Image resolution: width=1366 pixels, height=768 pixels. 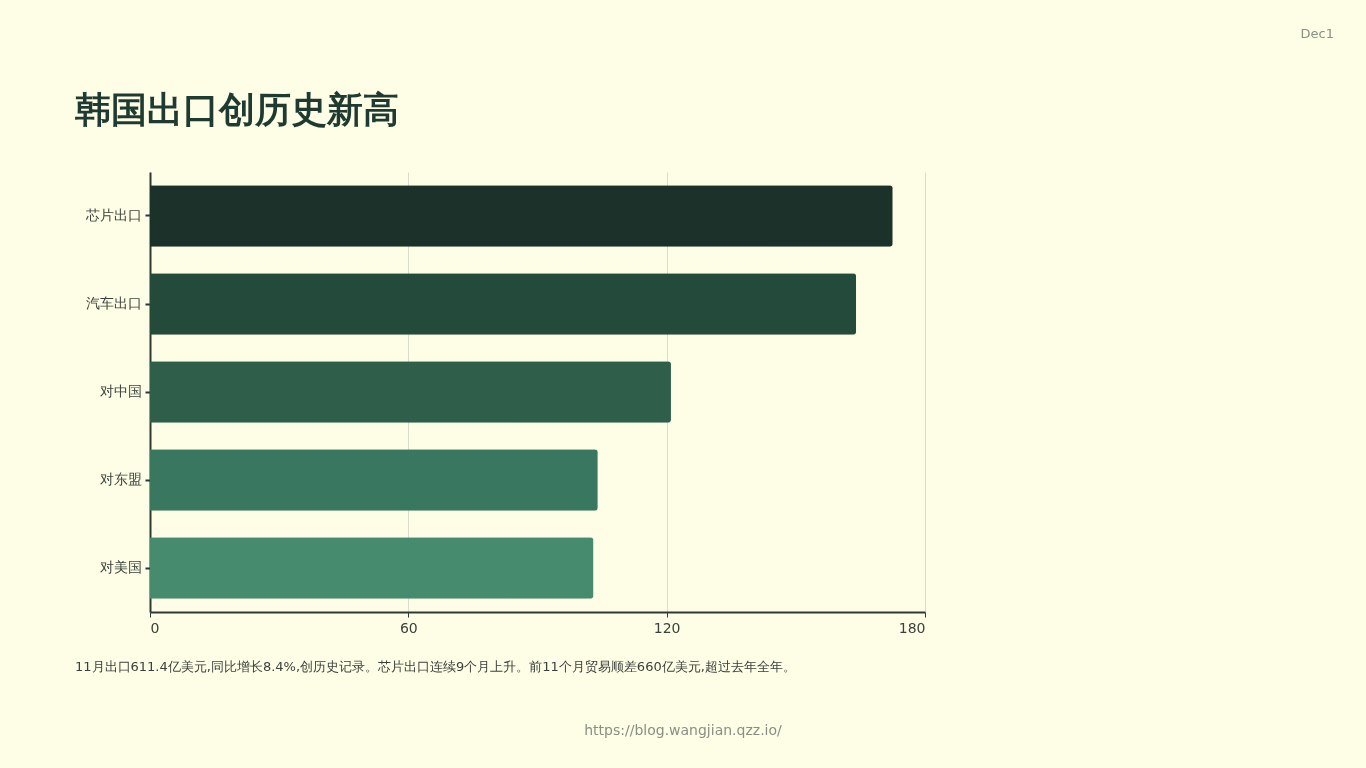 What do you see at coordinates (237, 110) in the screenshot?
I see `chart-title: 韩国出口创历史新高` at bounding box center [237, 110].